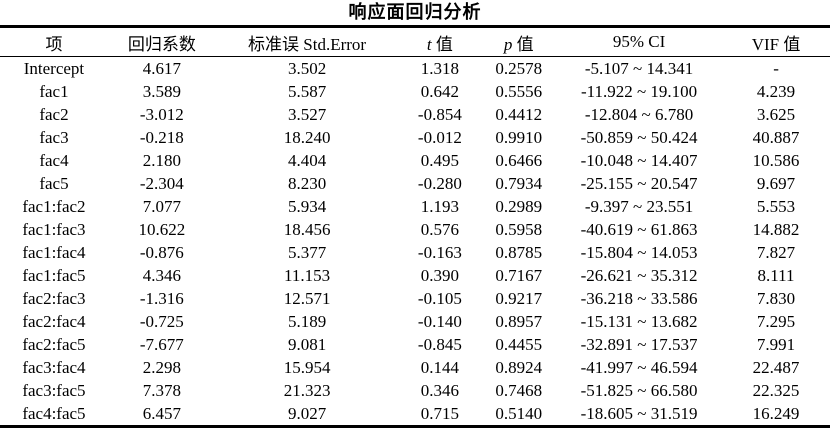  What do you see at coordinates (161, 206) in the screenshot?
I see `cell-coefficient: 7.077` at bounding box center [161, 206].